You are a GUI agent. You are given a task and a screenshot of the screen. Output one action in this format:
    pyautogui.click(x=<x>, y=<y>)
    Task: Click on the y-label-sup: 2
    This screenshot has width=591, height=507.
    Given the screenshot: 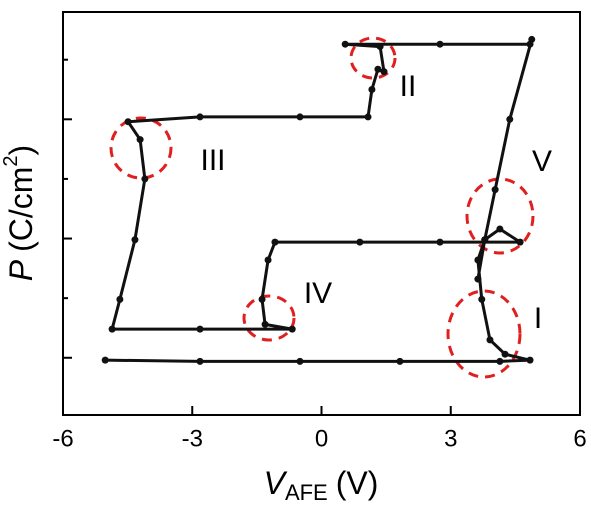 What is the action you would take?
    pyautogui.click(x=11, y=160)
    